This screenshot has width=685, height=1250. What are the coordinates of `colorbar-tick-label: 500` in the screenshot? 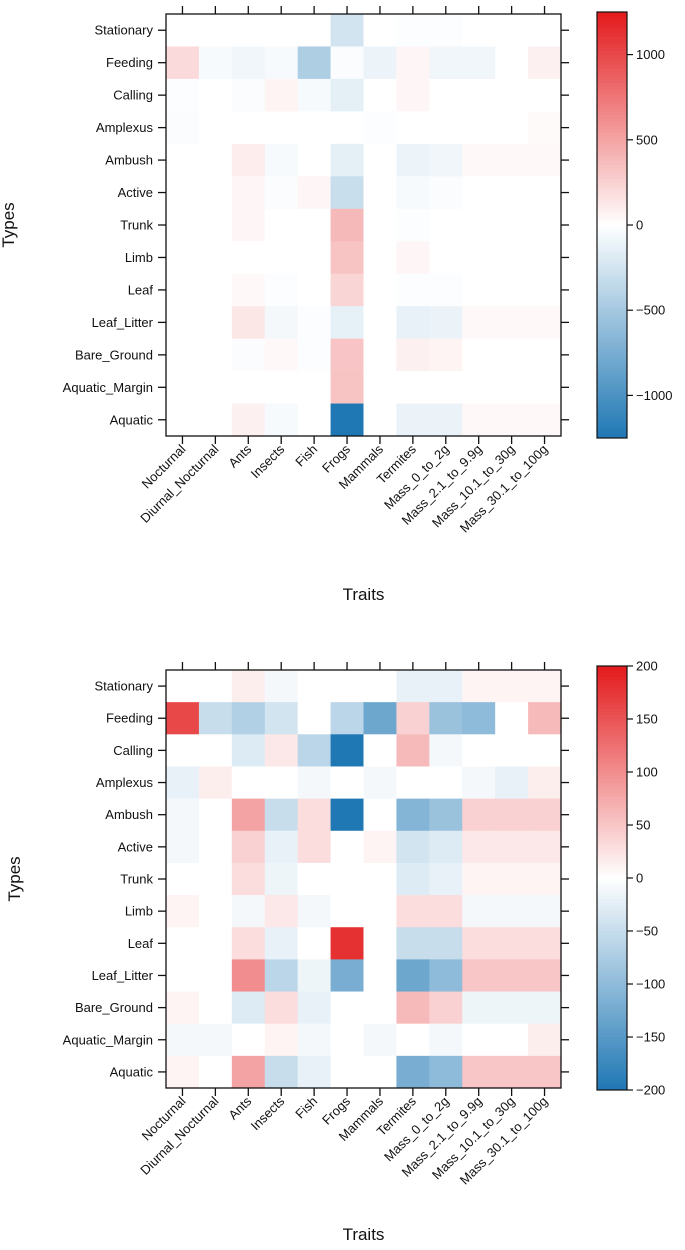 It's located at (647, 139).